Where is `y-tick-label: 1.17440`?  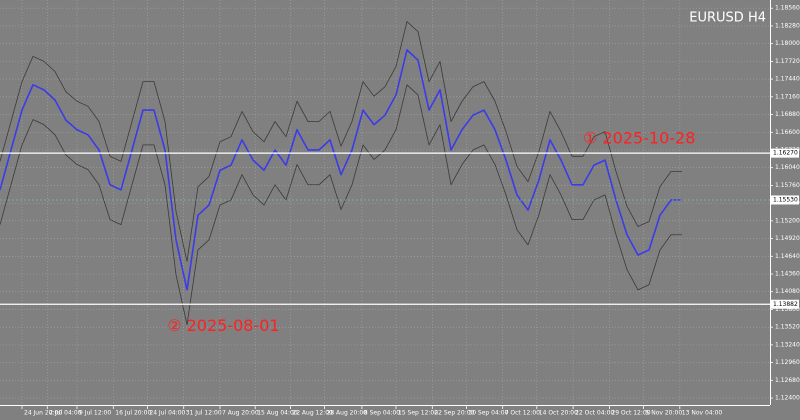
y-tick-label: 1.17440 is located at coordinates (787, 79).